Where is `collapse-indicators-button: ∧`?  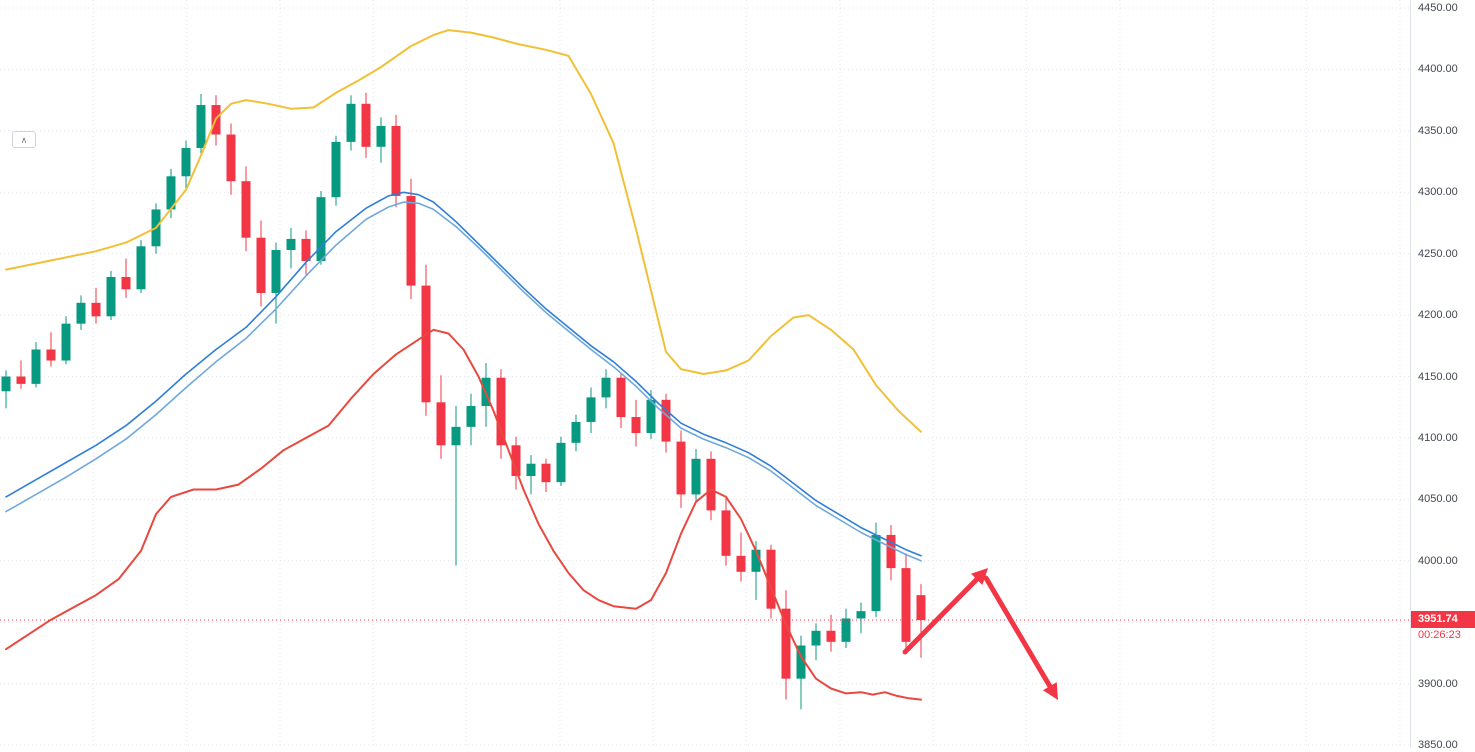
collapse-indicators-button: ∧ is located at coordinates (24, 139).